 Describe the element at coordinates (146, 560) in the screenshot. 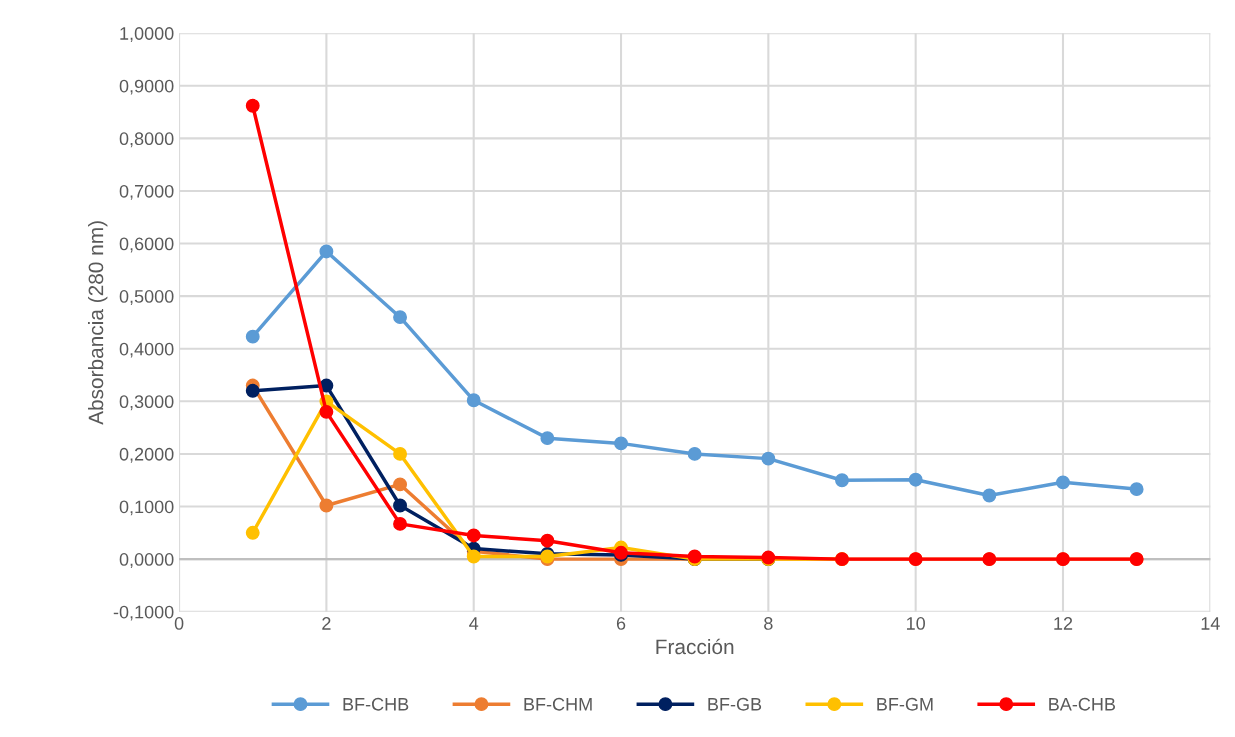

I see `y-tick-label: 0,0000` at that location.